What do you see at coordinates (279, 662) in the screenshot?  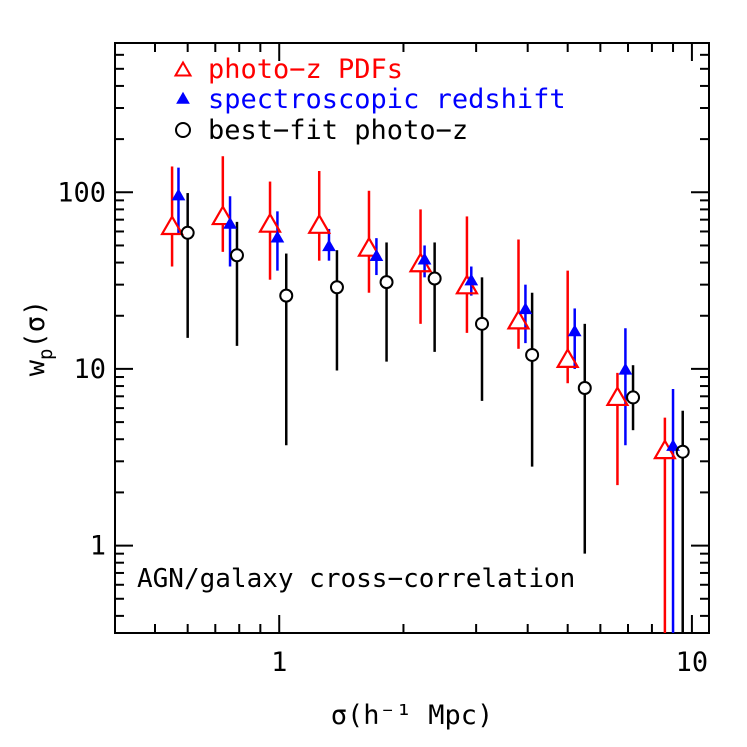 I see `x-tick-label: 1` at bounding box center [279, 662].